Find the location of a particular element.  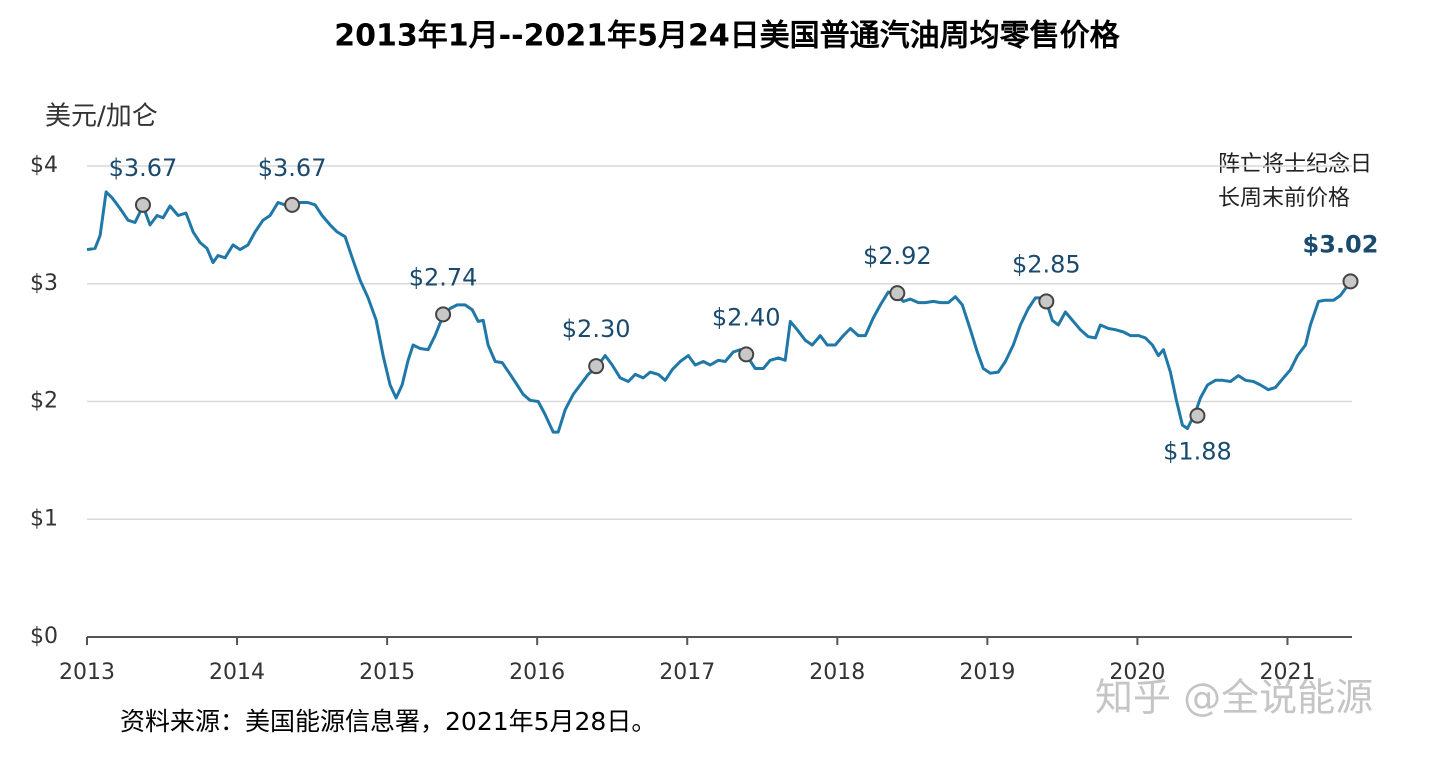

x-tick-label: 2014 is located at coordinates (237, 672).